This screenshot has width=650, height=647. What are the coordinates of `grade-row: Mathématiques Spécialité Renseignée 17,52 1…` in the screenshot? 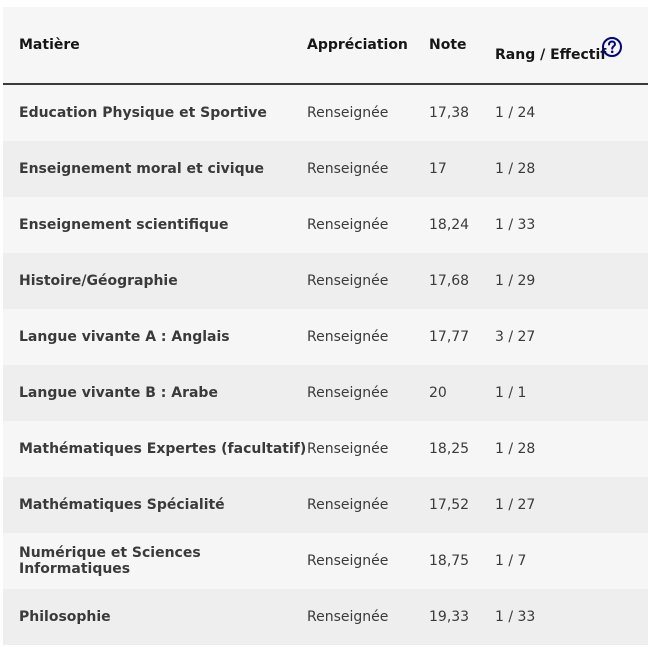 It's located at (325, 505).